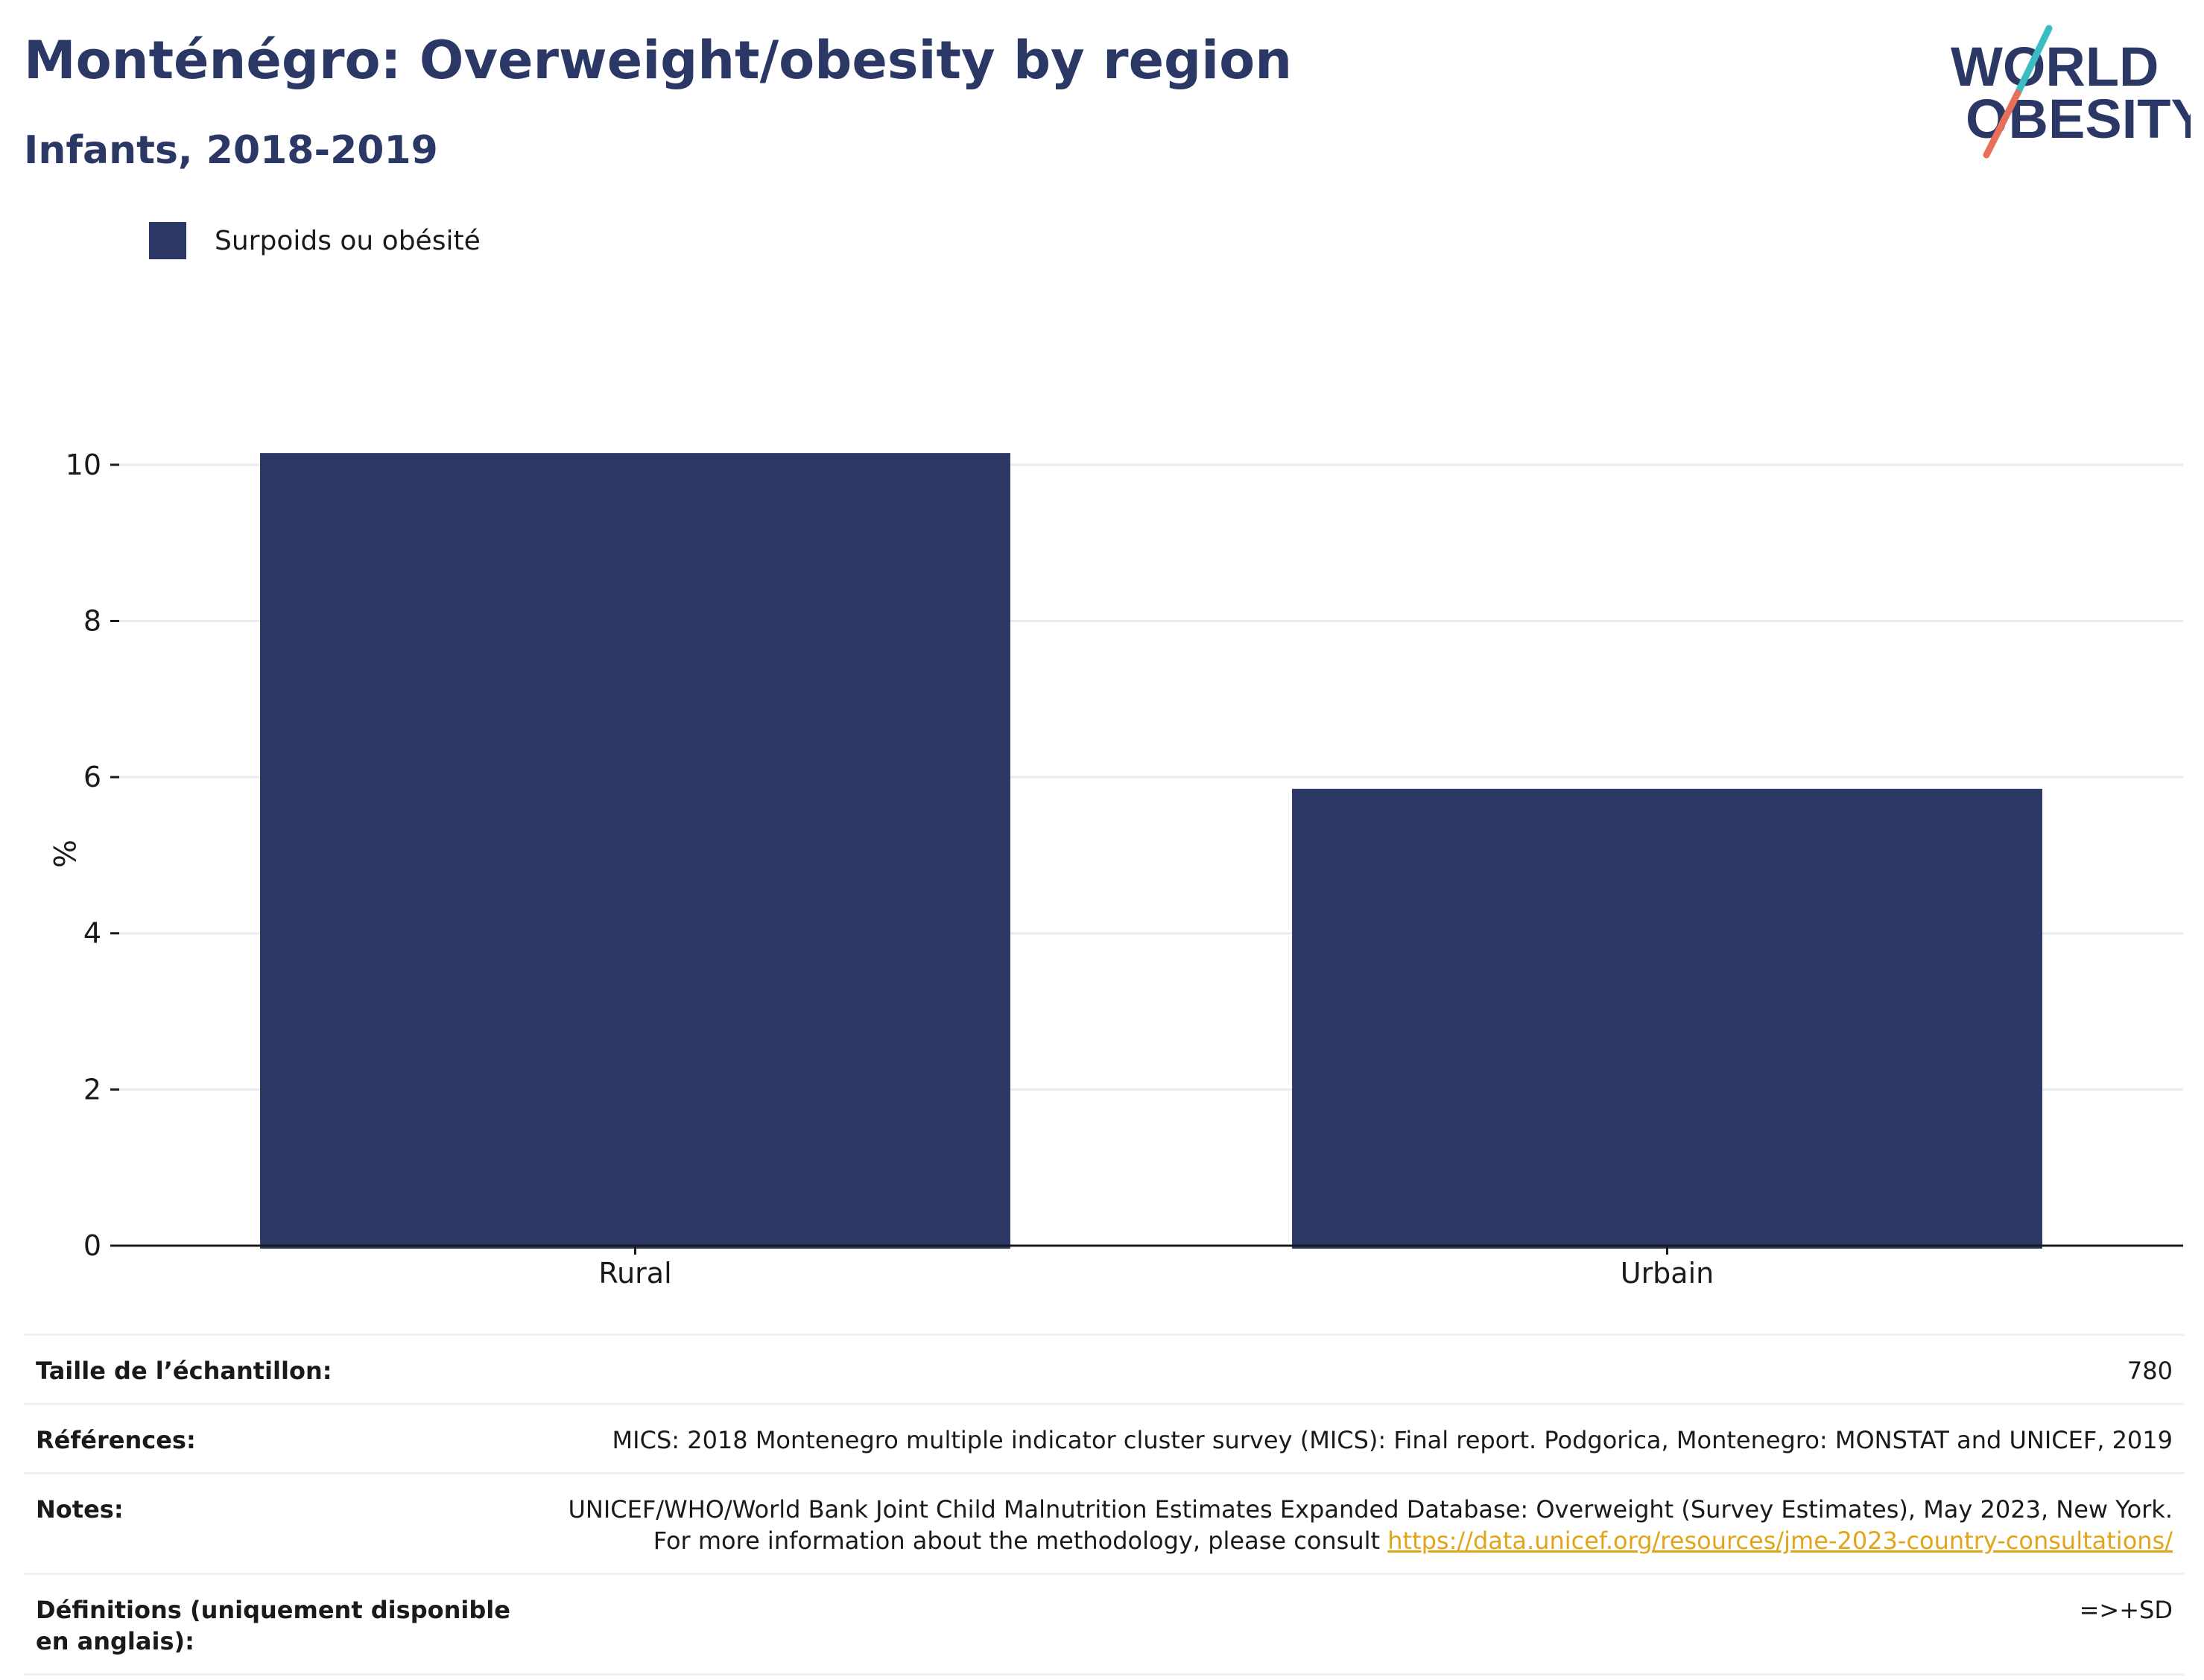  What do you see at coordinates (1667, 1018) in the screenshot?
I see `bar-urbain` at bounding box center [1667, 1018].